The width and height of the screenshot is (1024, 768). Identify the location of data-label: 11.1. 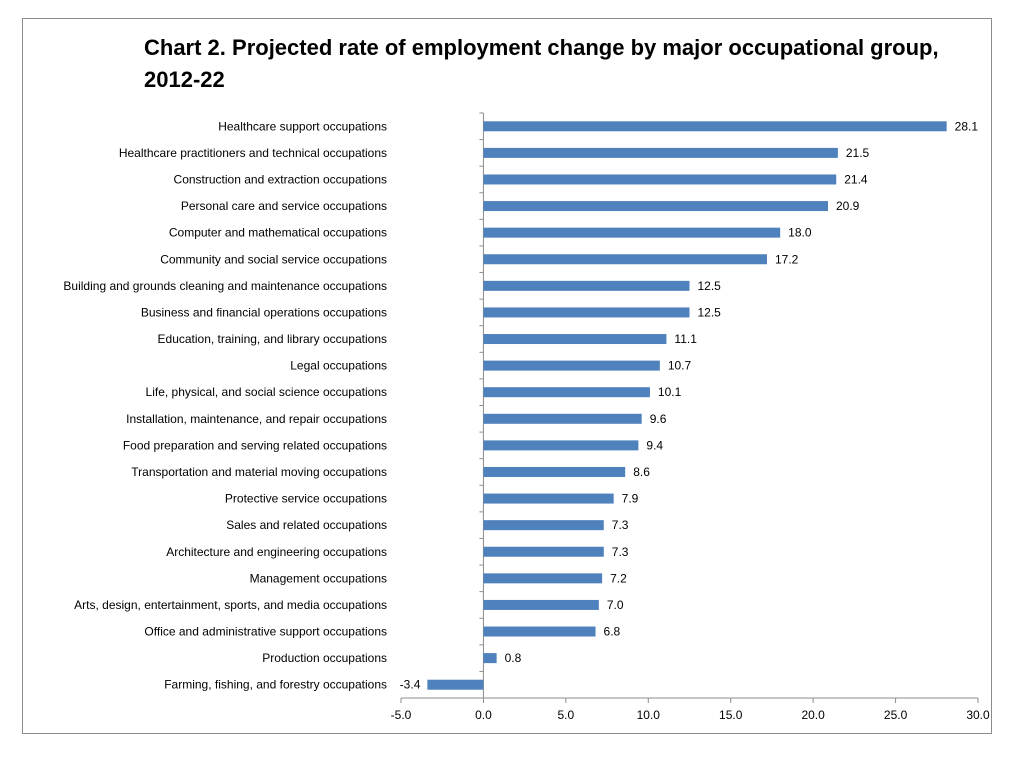
(685, 339).